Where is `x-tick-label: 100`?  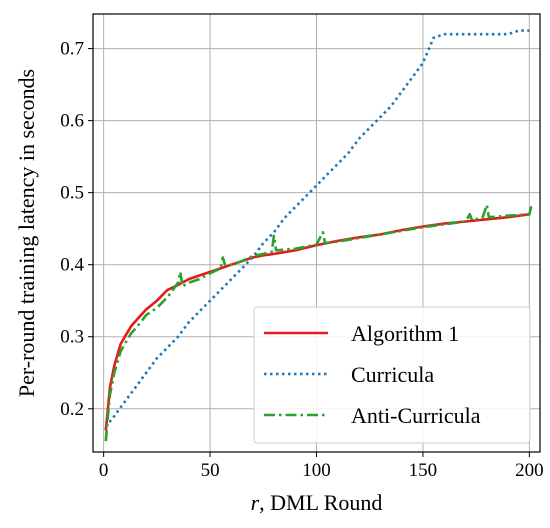
x-tick-label: 100 is located at coordinates (316, 470).